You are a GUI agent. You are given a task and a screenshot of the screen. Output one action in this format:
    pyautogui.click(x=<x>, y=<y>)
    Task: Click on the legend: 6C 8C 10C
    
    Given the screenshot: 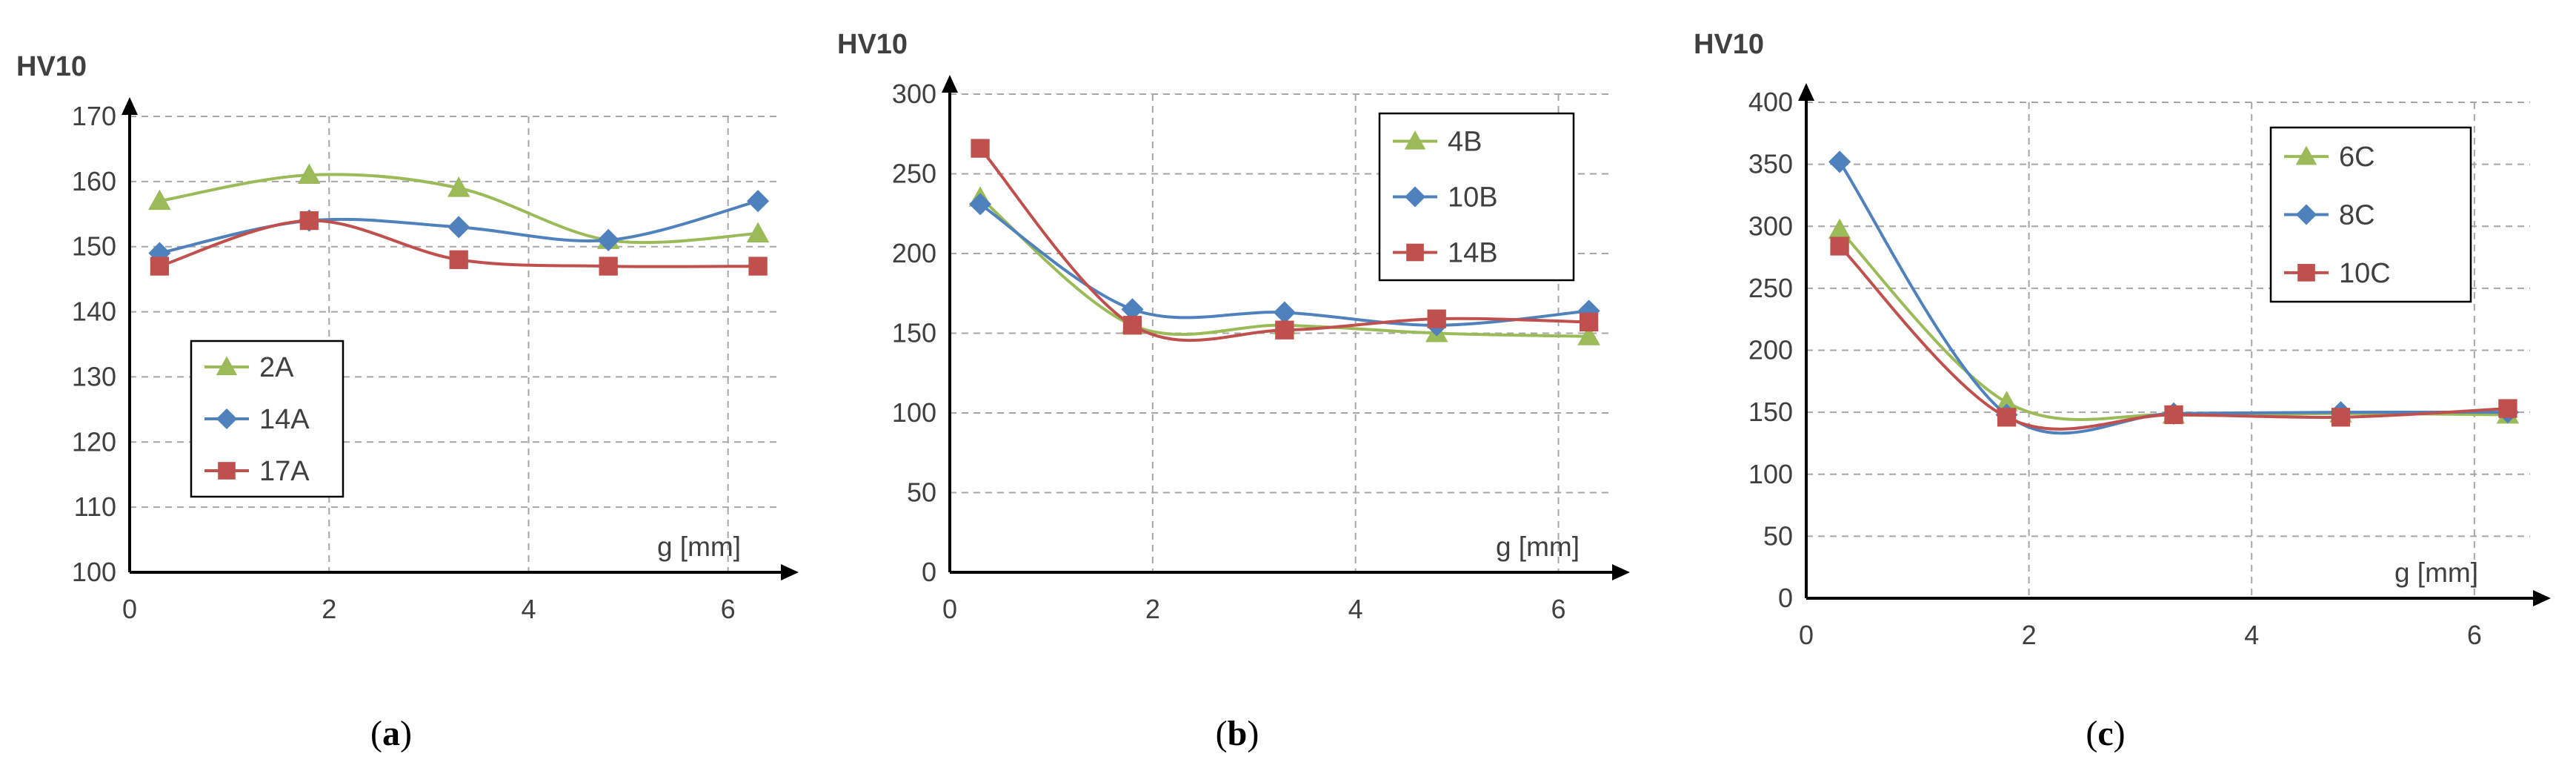 What is the action you would take?
    pyautogui.click(x=2370, y=214)
    